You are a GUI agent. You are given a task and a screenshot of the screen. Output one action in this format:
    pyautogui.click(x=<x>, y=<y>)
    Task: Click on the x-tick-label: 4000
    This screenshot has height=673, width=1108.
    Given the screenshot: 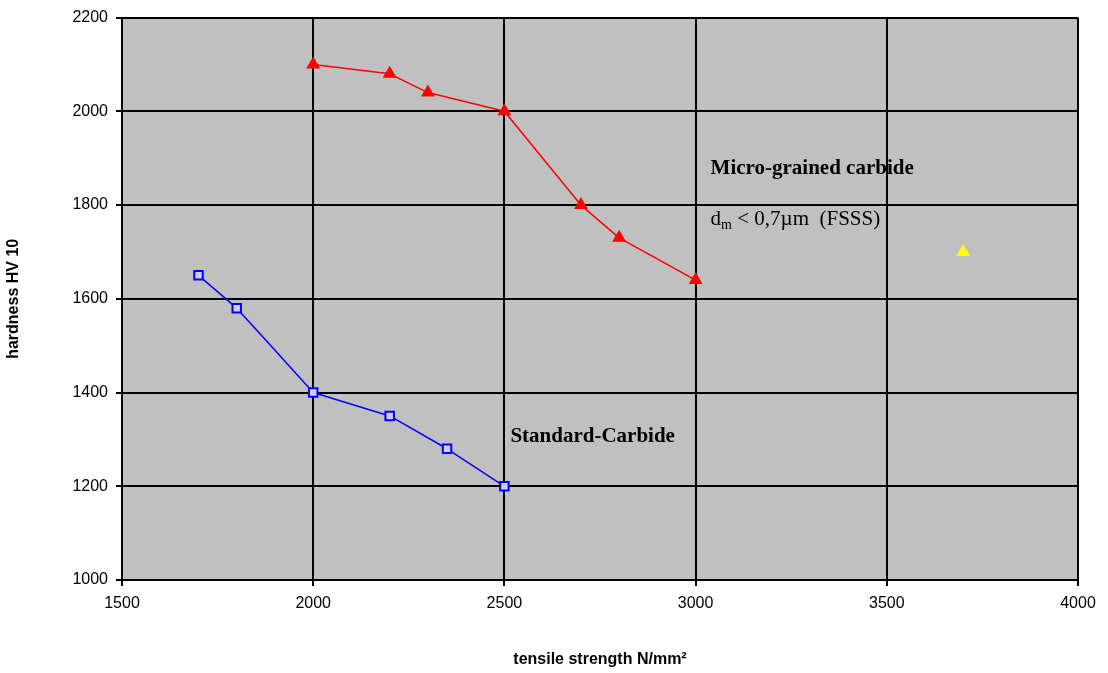 What is the action you would take?
    pyautogui.click(x=1078, y=603)
    